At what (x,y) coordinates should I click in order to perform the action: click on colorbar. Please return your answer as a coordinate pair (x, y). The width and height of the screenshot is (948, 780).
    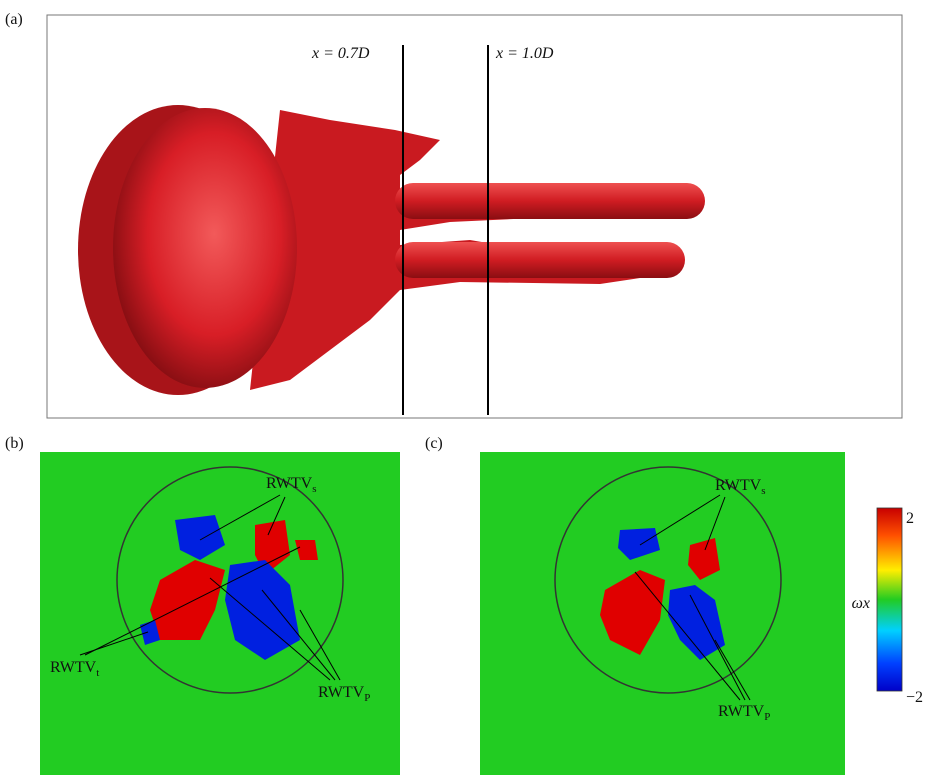
    Looking at the image, I should click on (889, 599).